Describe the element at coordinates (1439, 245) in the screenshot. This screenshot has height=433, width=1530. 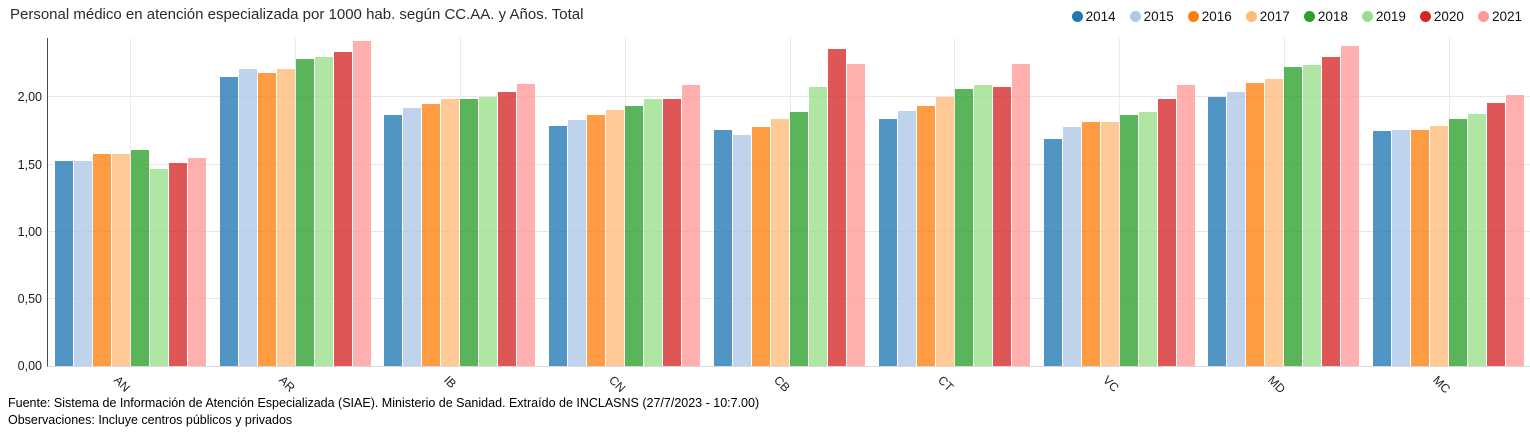
I see `bar-MC-2017` at that location.